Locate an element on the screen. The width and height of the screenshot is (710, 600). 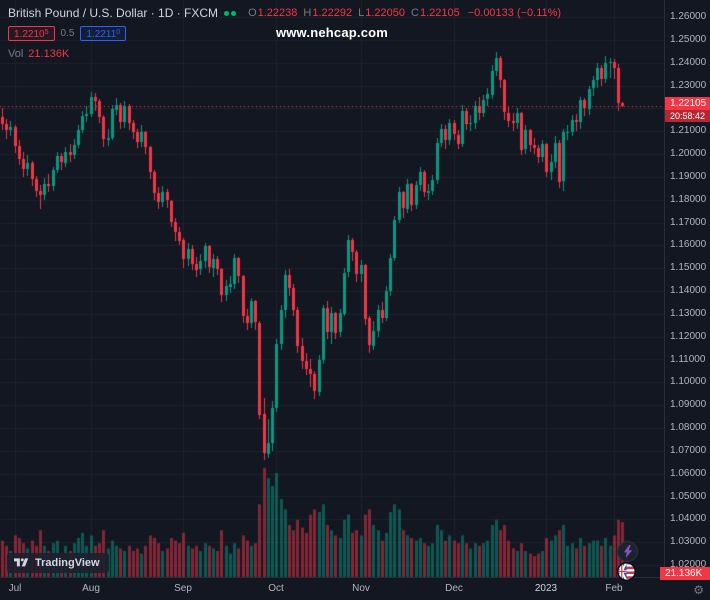
gbpusd-flags-icon is located at coordinates (626, 571).